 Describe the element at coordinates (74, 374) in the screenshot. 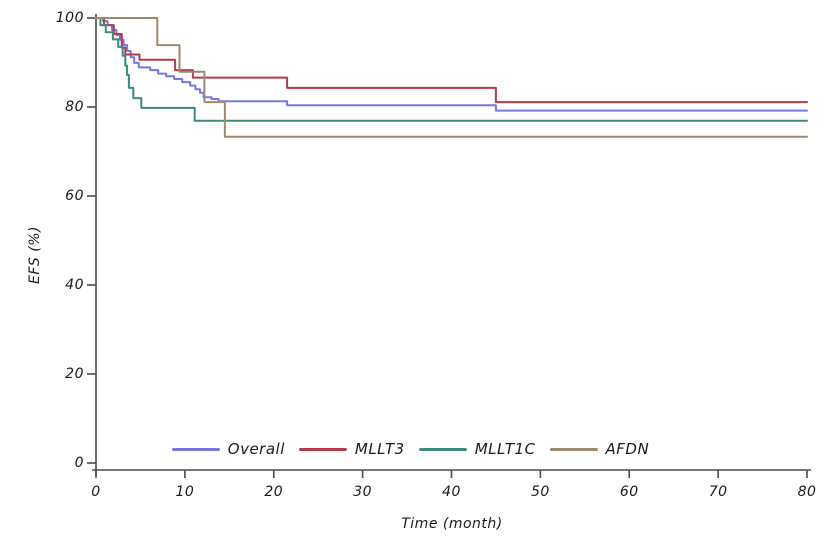

I see `y-tick-label: 20` at that location.